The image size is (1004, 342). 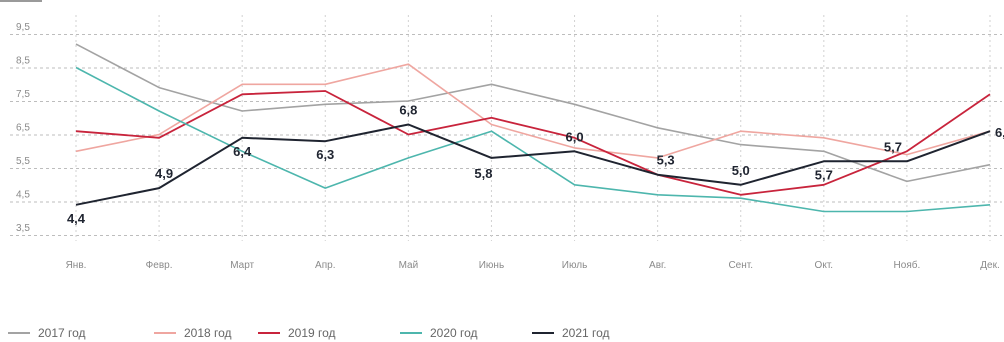 What do you see at coordinates (164, 173) in the screenshot?
I see `data-label-2021: 4,9` at bounding box center [164, 173].